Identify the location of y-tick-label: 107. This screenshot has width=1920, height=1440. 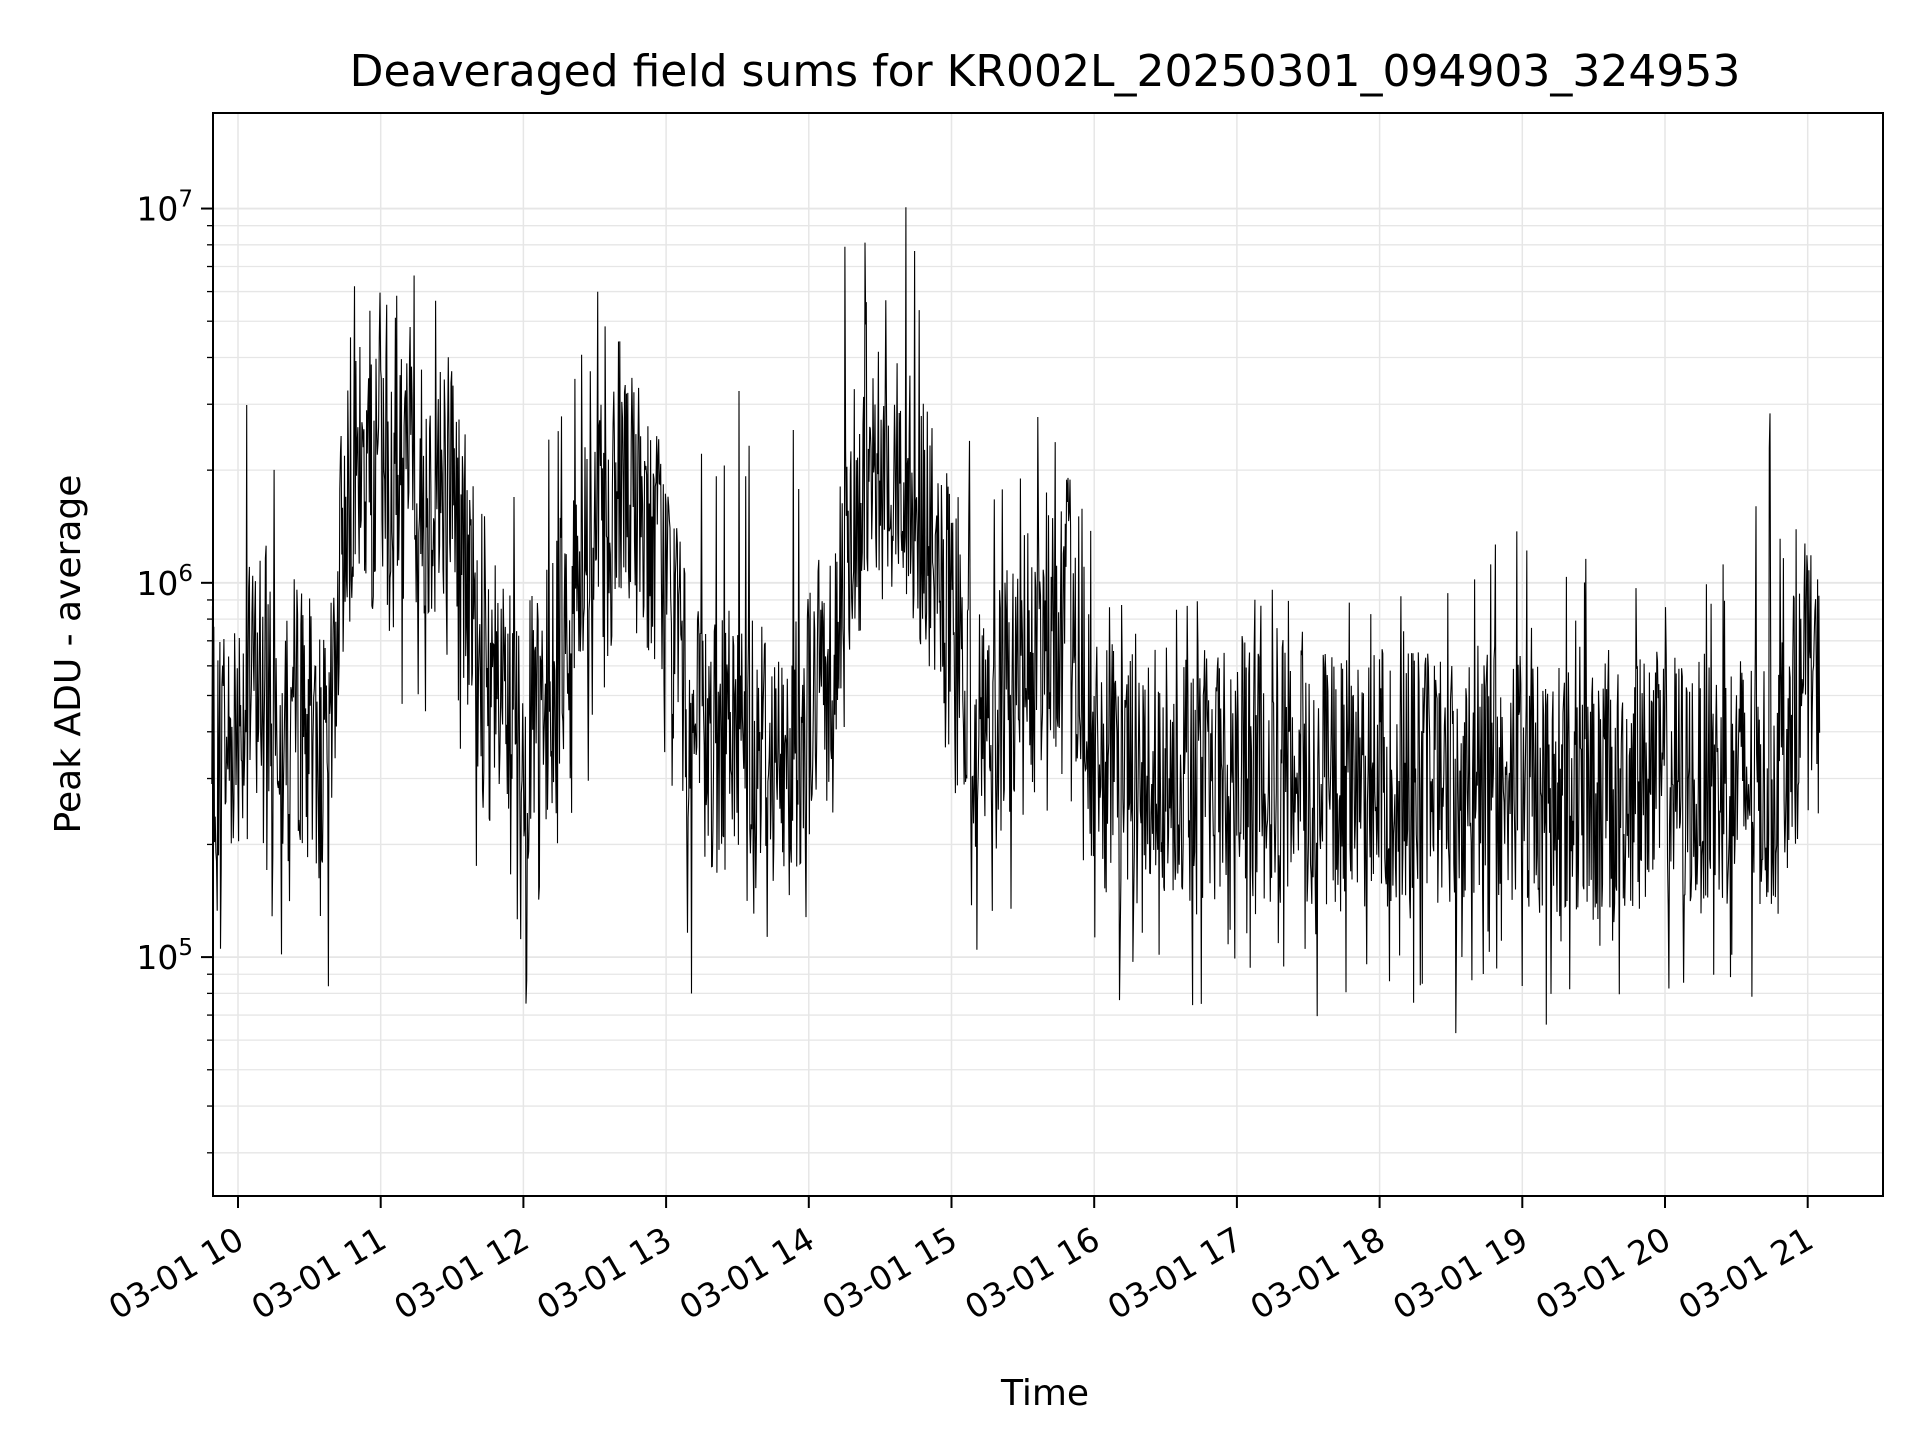
(164, 208).